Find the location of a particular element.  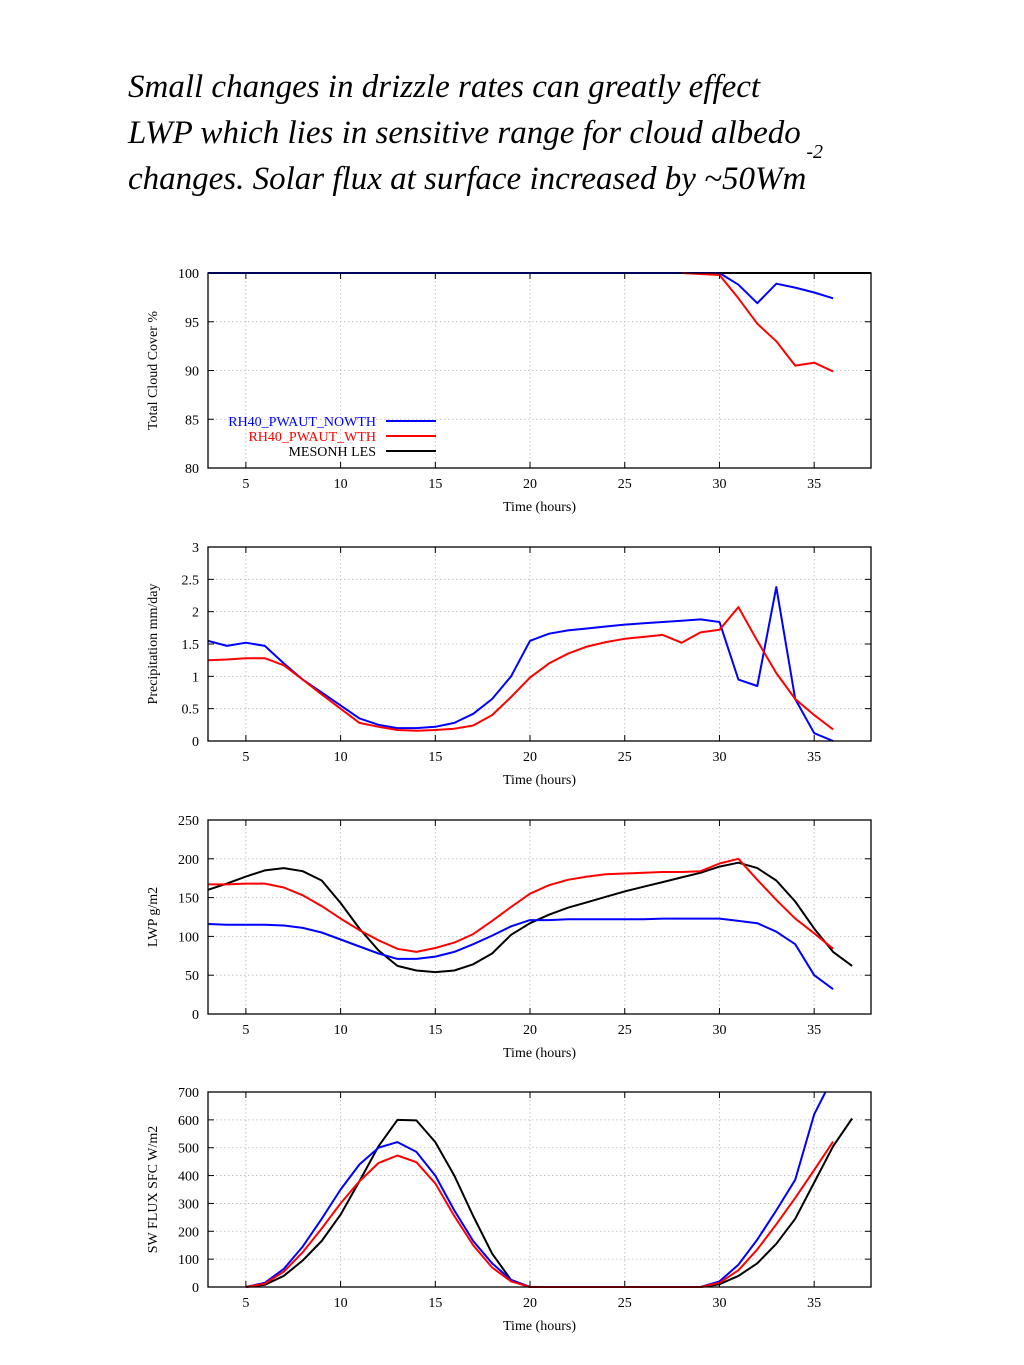

chart-1-legend-label-rh40-pwaut-nowth: RH40_PWAUT_NOWTH is located at coordinates (302, 422).